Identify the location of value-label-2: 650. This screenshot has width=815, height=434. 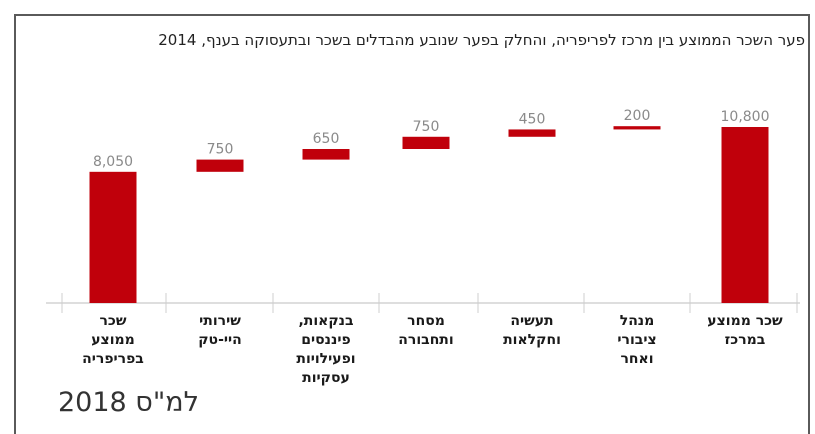
(326, 139).